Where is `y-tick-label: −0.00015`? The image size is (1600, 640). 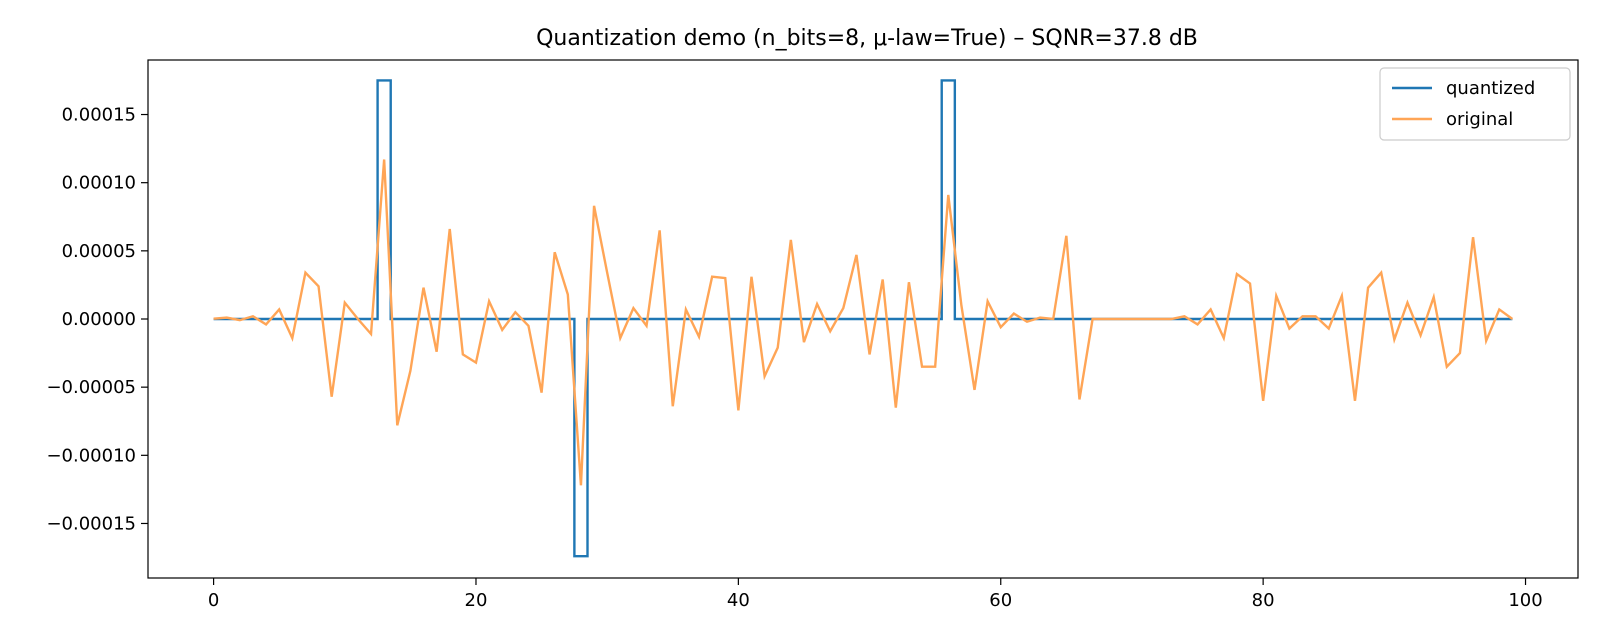
y-tick-label: −0.00015 is located at coordinates (91, 523).